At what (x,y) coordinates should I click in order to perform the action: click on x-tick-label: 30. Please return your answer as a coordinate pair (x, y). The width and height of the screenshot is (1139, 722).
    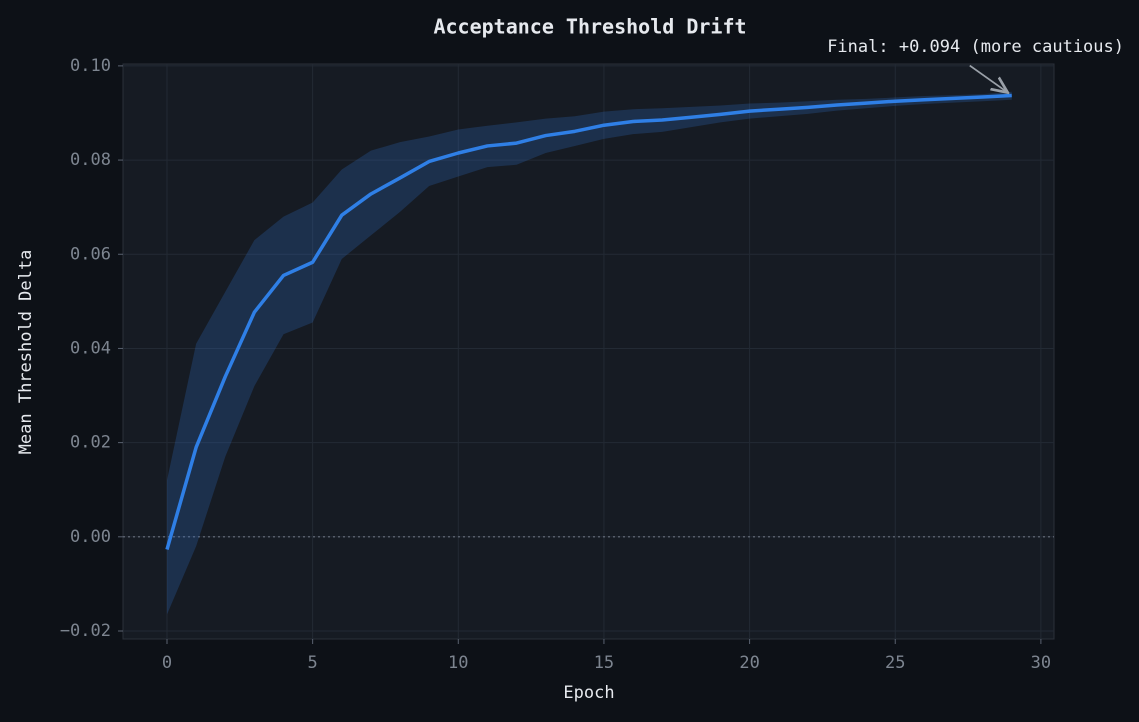
    Looking at the image, I should click on (1041, 663).